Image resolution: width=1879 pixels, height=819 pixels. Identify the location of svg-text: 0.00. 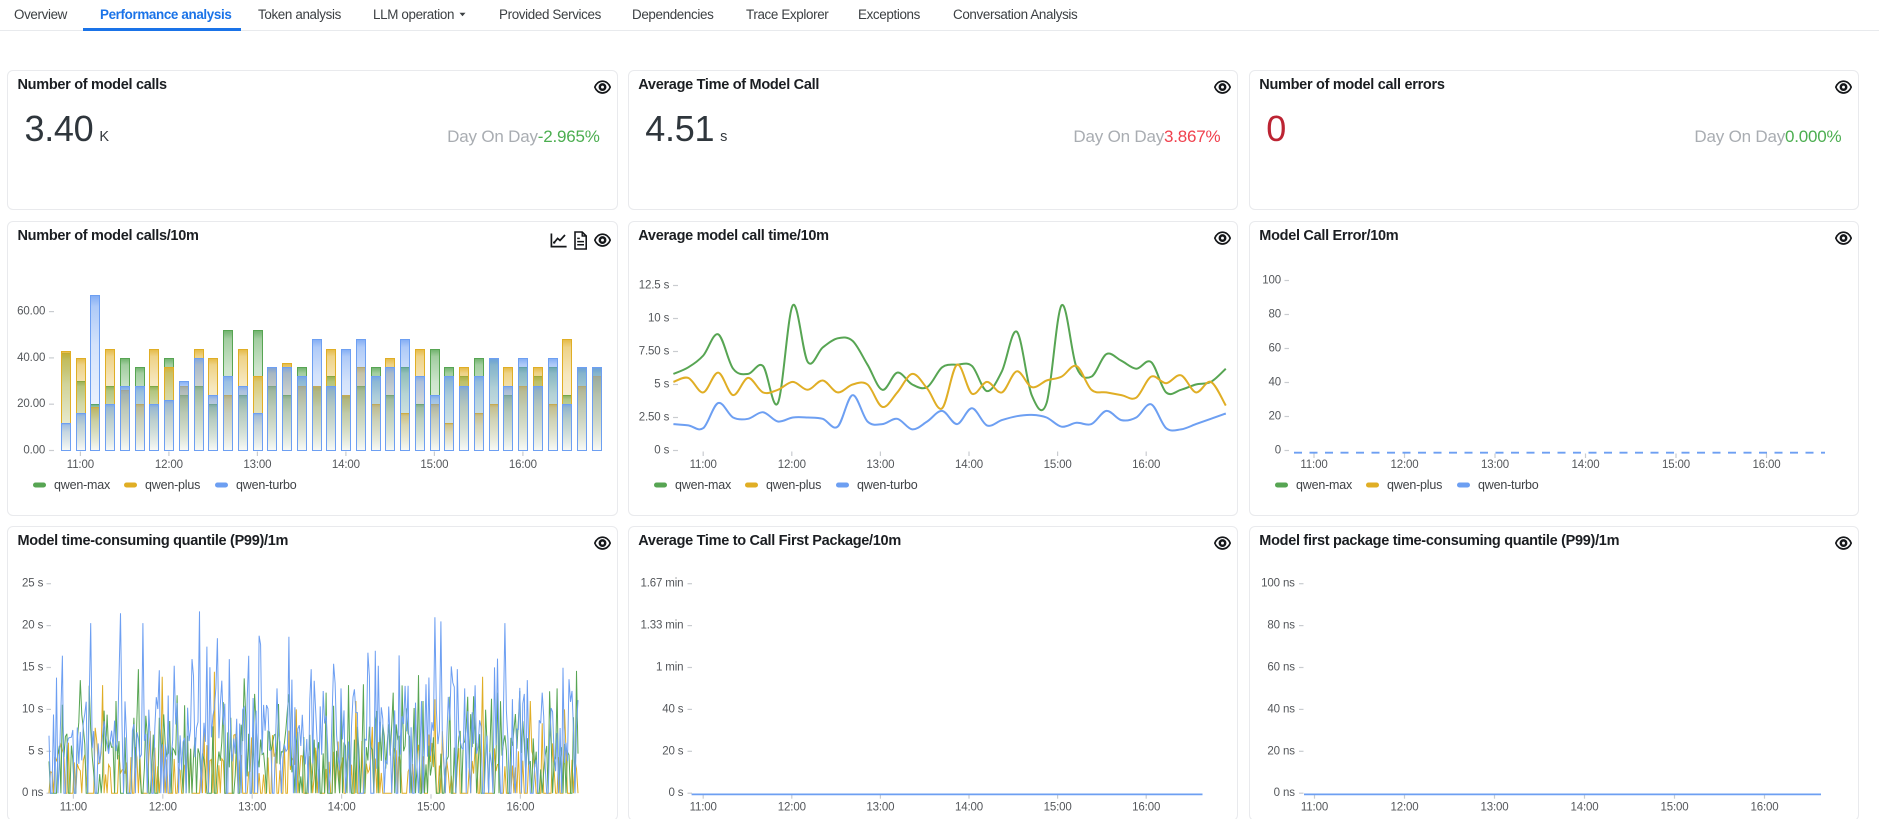
(34, 450).